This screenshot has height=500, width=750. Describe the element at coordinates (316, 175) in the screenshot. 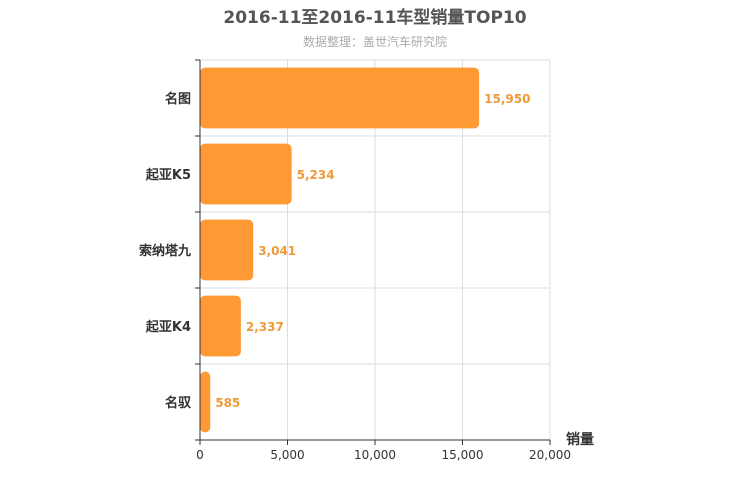

I see `data-label: 5,234` at that location.